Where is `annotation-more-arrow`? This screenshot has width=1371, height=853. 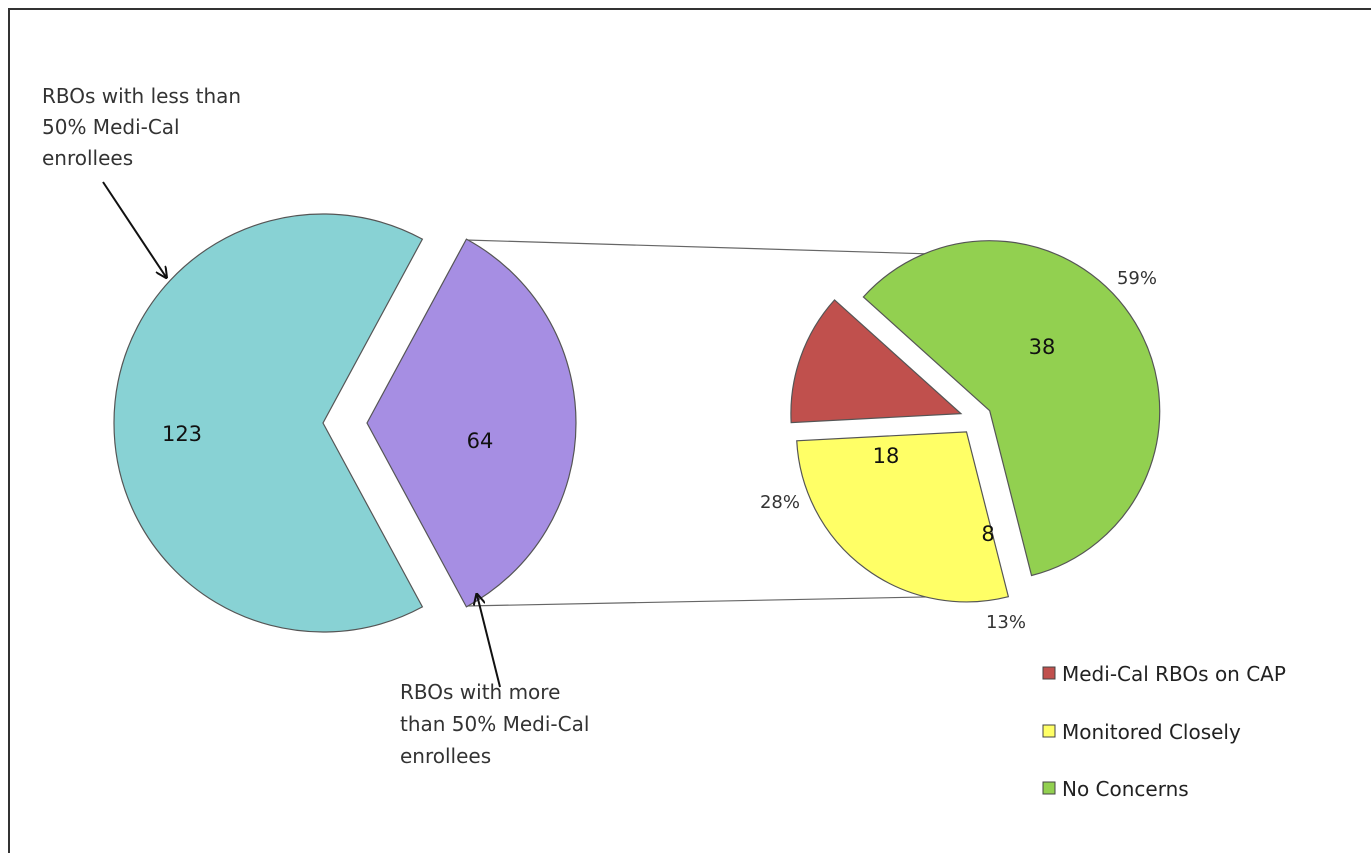
annotation-more-arrow is located at coordinates (489, 641).